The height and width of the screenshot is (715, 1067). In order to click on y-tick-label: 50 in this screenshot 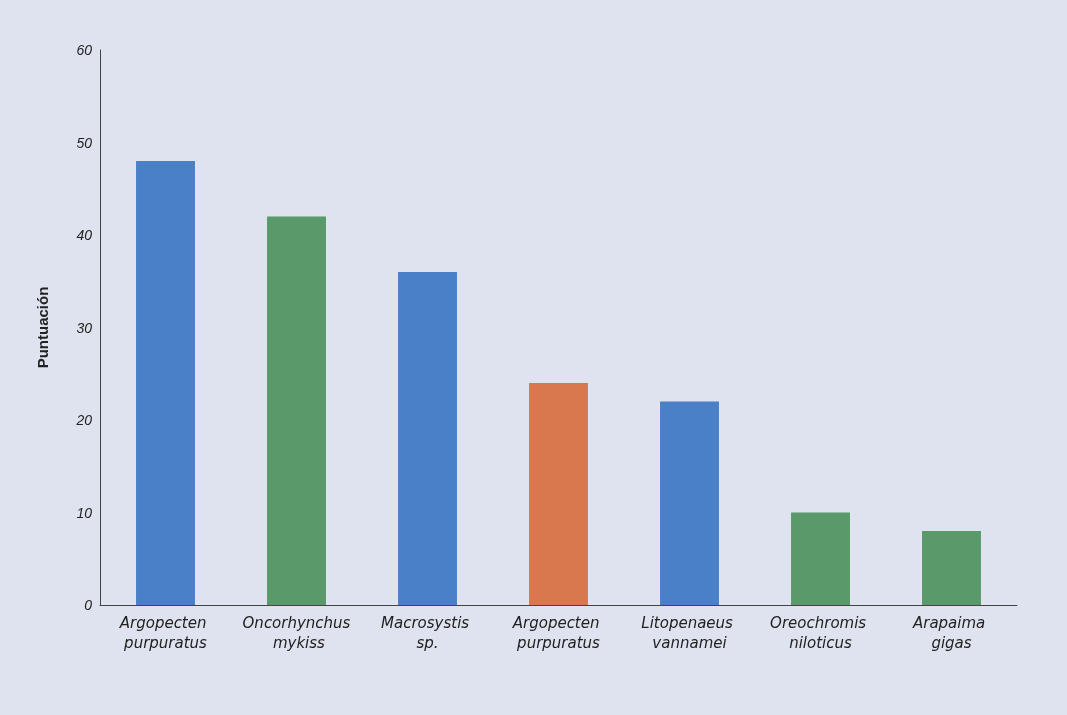, I will do `click(84, 142)`.